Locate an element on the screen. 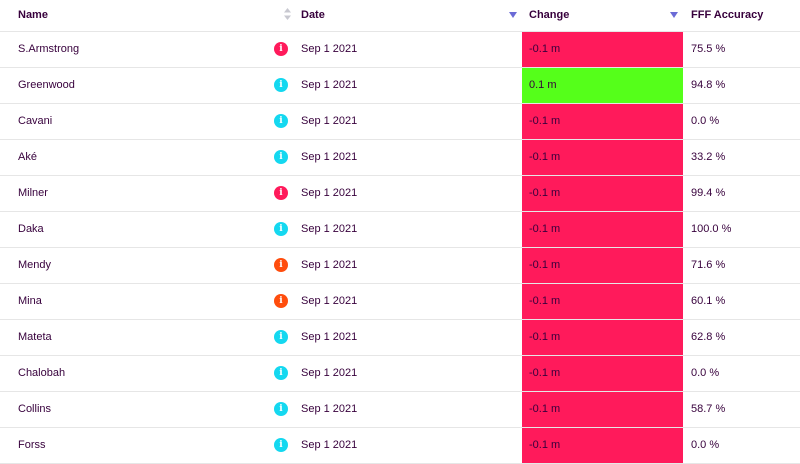  table-row: Mendy i Sep 1 2021 -0.1 m 71.6 % is located at coordinates (400, 266).